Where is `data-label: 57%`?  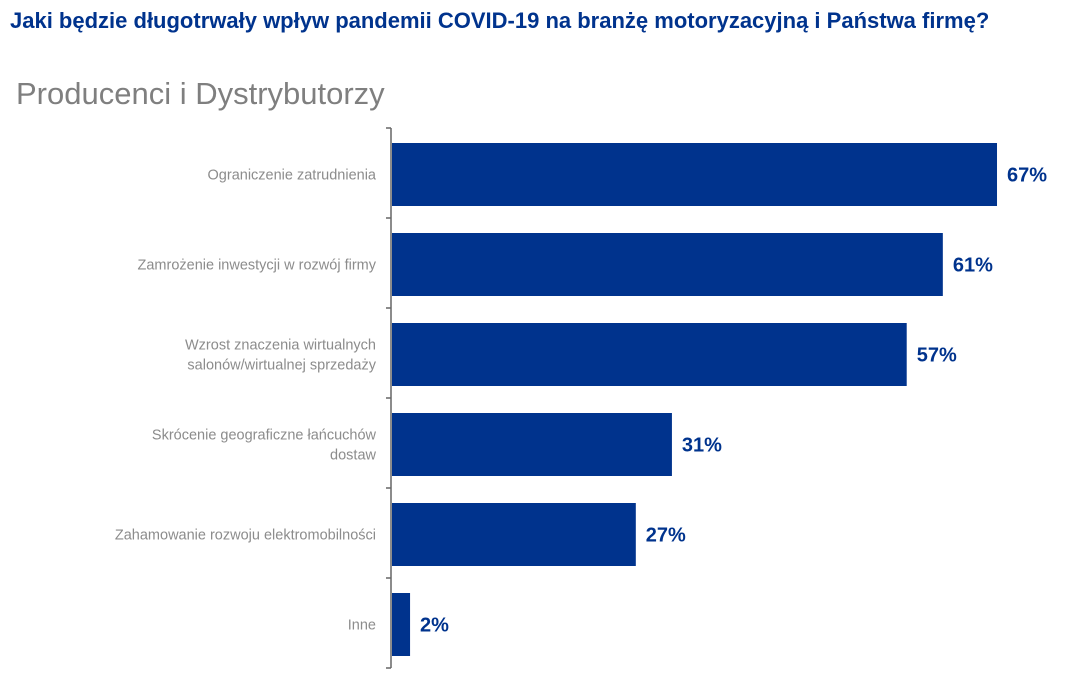 data-label: 57% is located at coordinates (937, 356).